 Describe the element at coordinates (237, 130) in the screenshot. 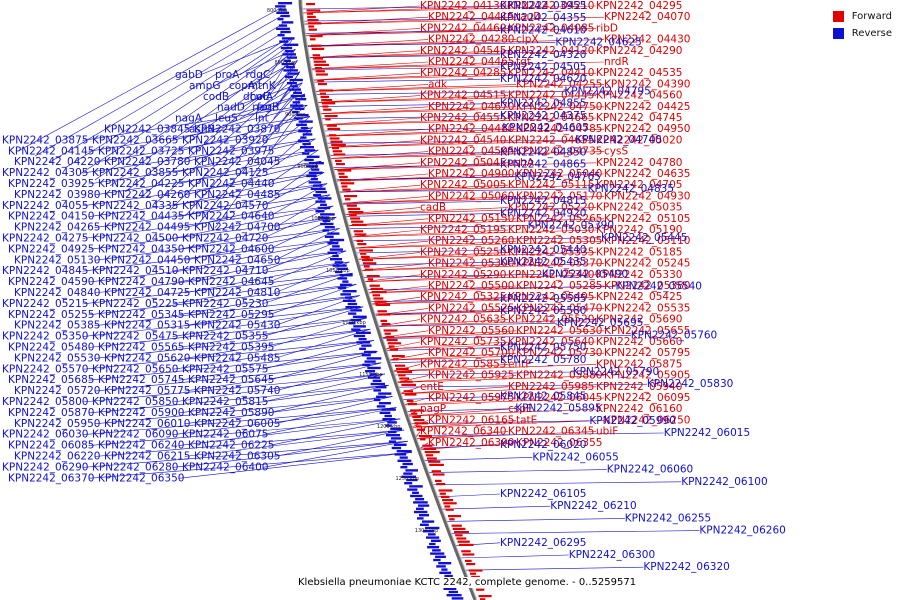

I see `reverse-gene-label: KPN2242_03870` at that location.